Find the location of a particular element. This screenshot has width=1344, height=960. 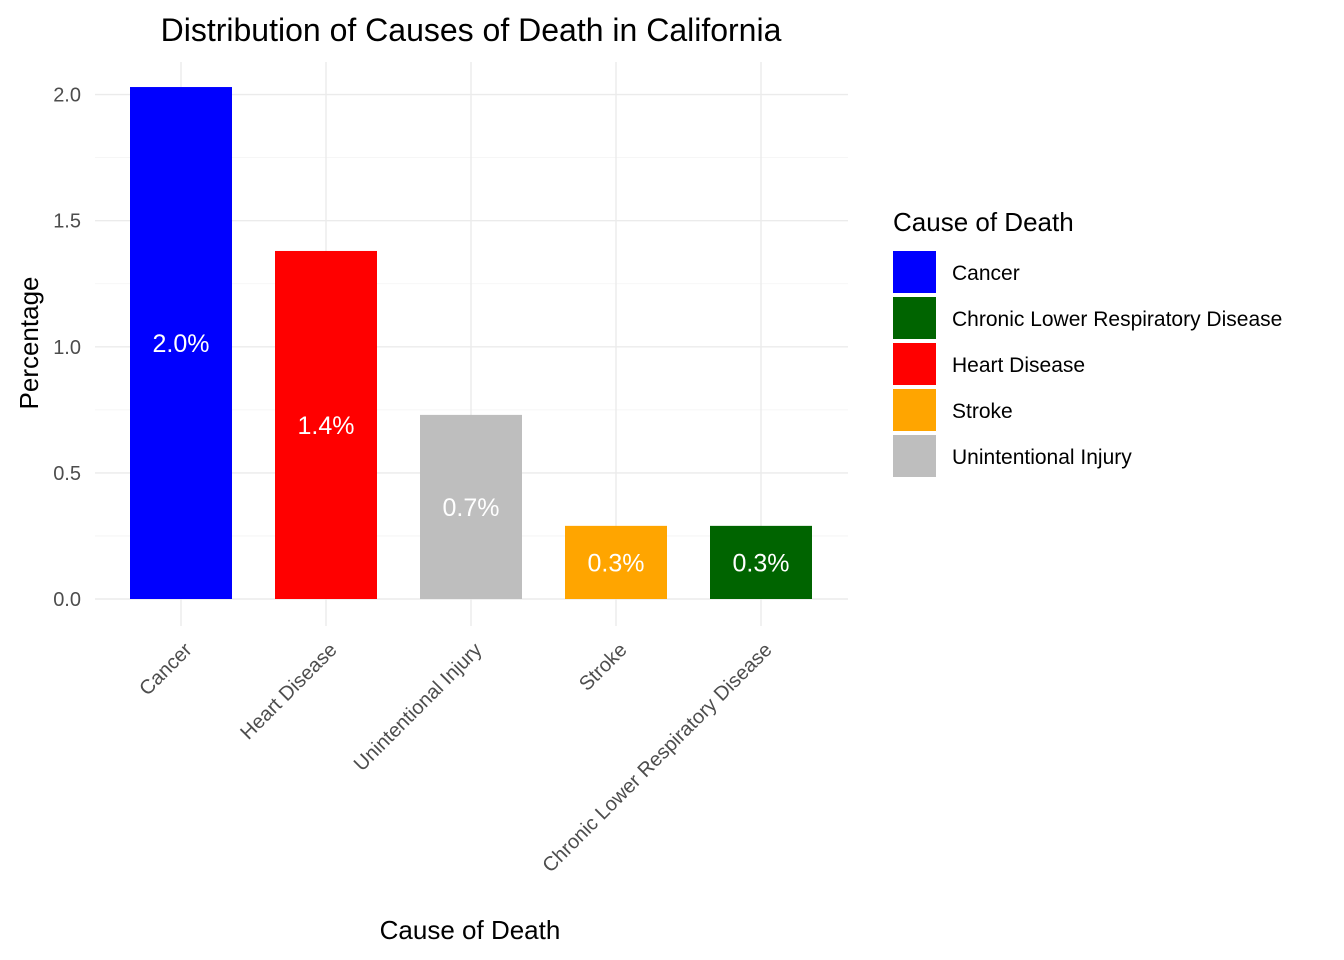

legend-label: Chronic Lower Respiratory Disease is located at coordinates (1117, 319).